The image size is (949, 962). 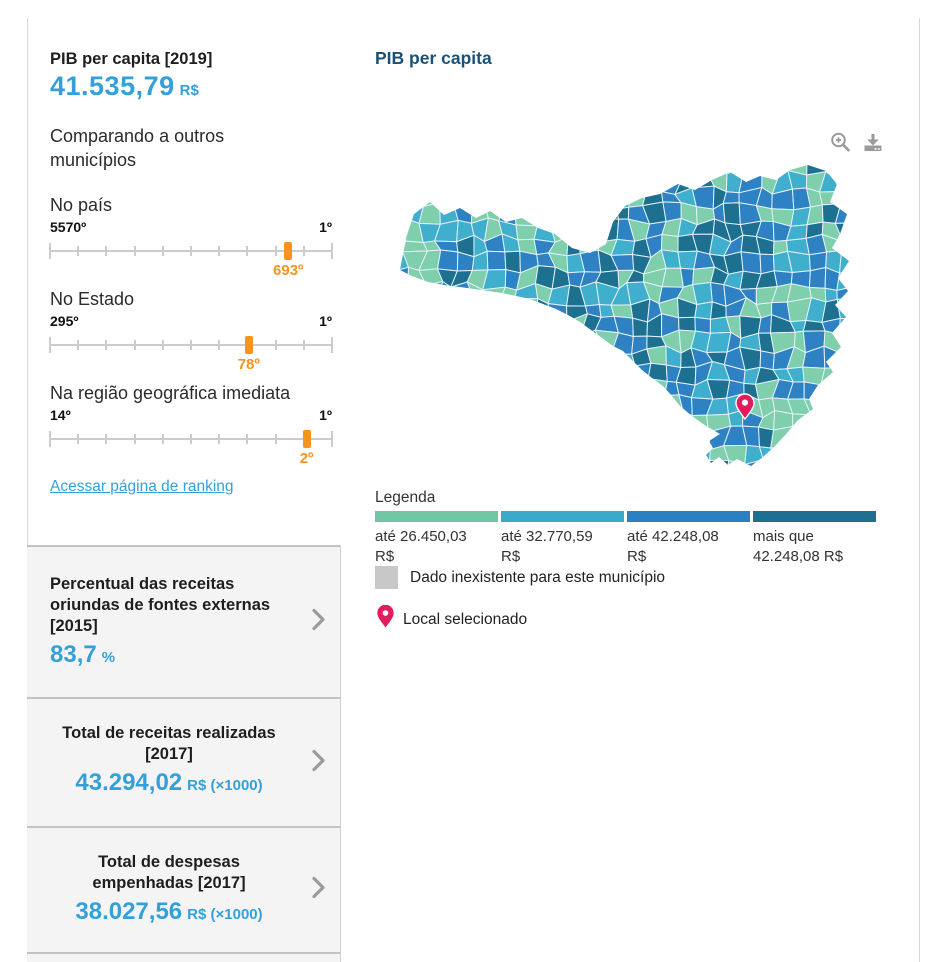 I want to click on no-data-swatch, so click(x=386, y=577).